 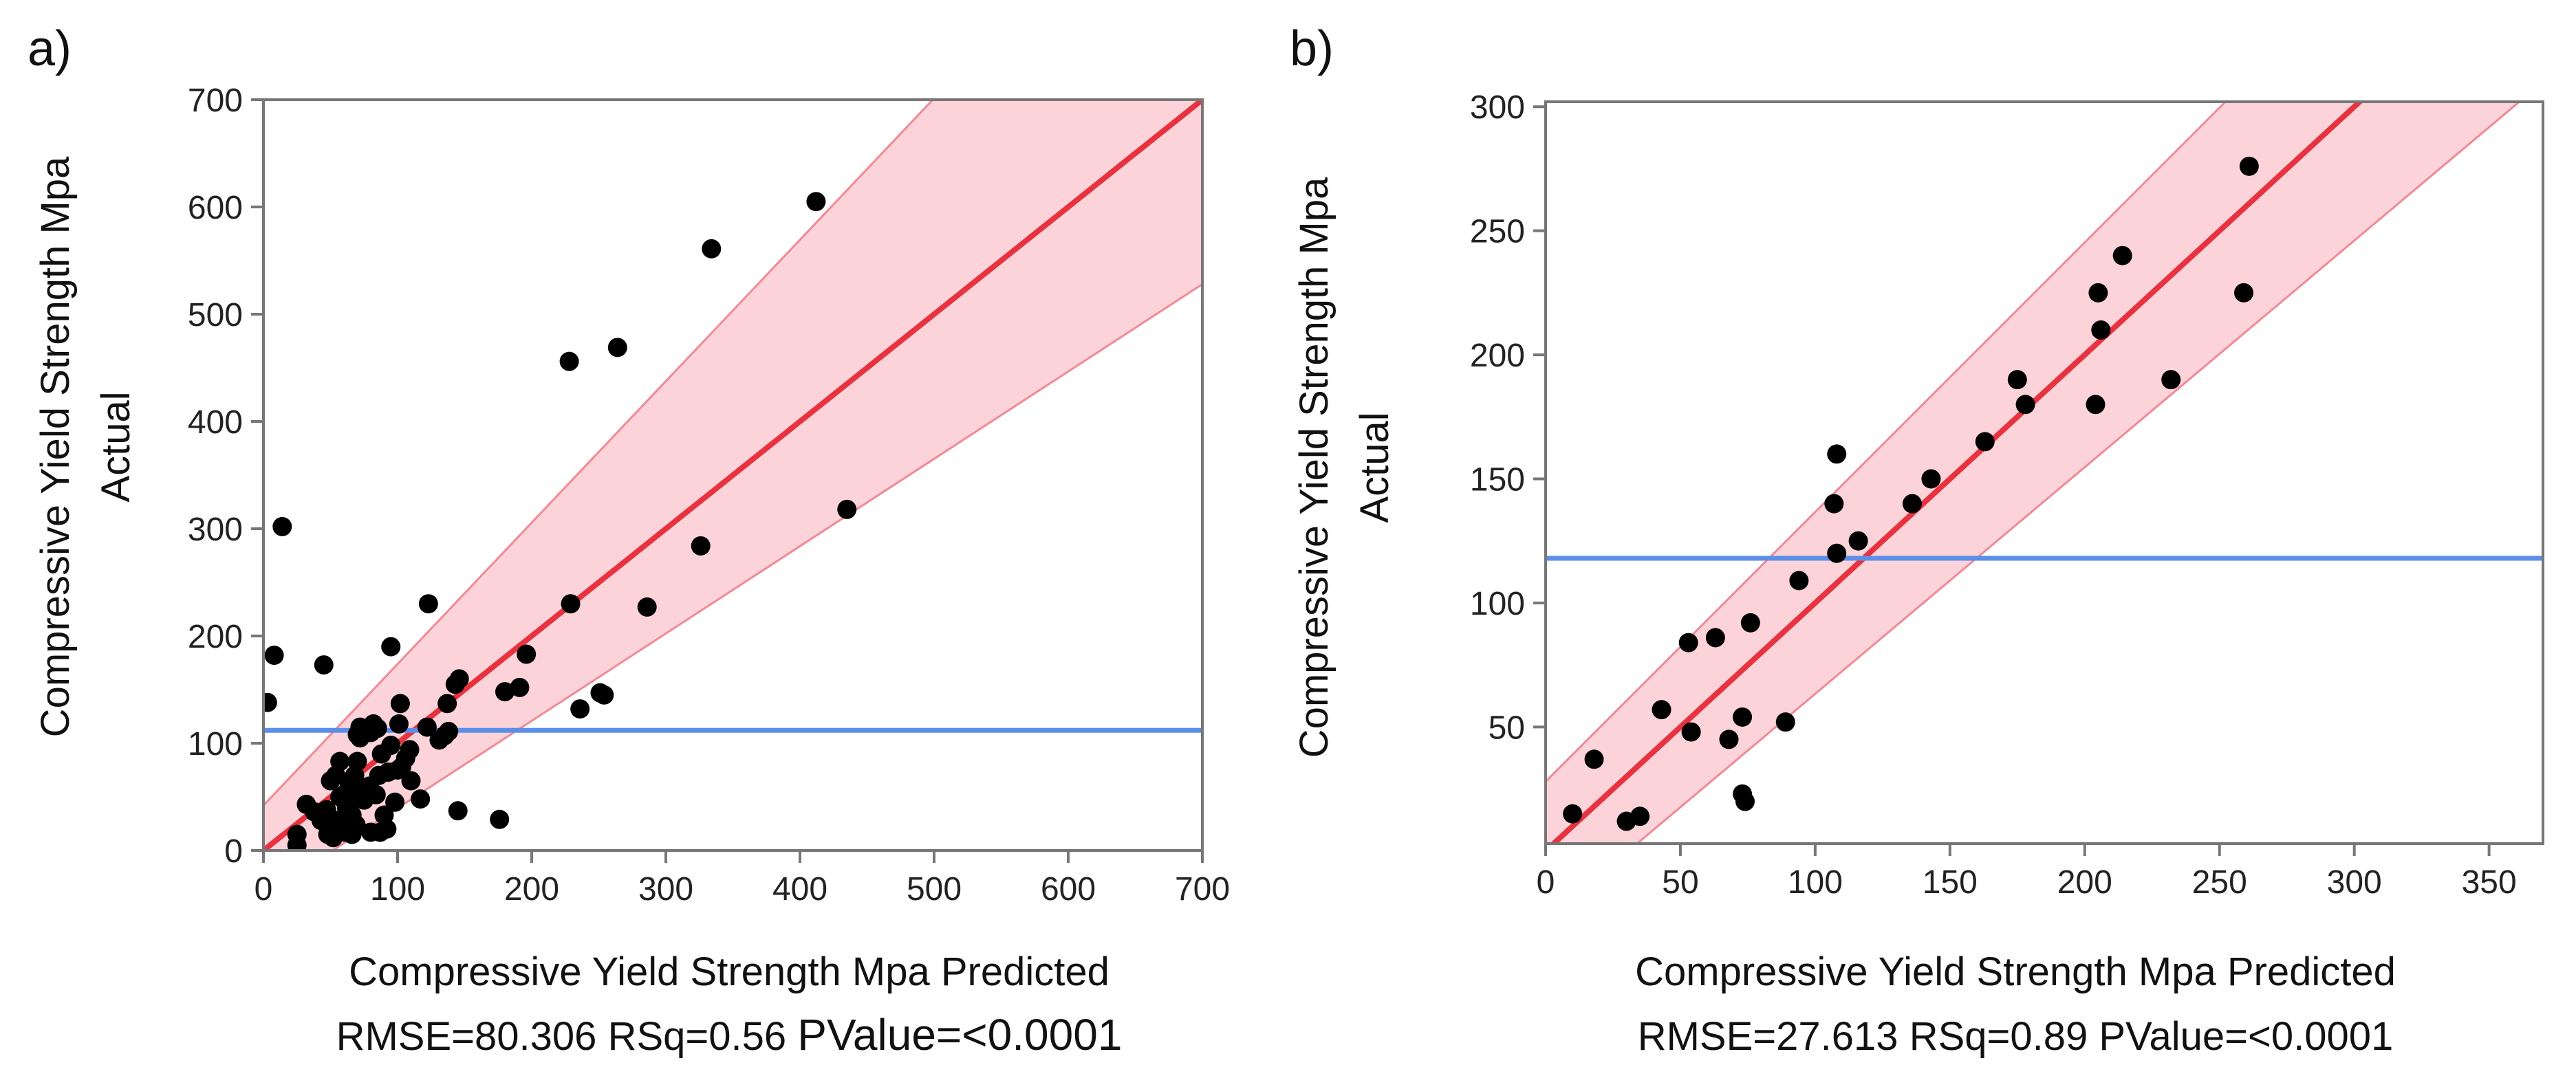 What do you see at coordinates (1497, 232) in the screenshot?
I see `panel-b-y-tick-label: 250` at bounding box center [1497, 232].